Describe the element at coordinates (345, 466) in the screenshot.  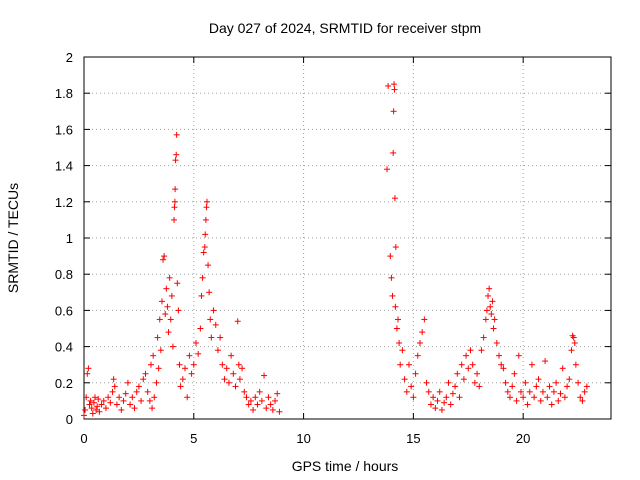
I see `x-axis-label: GPS time / hours` at that location.